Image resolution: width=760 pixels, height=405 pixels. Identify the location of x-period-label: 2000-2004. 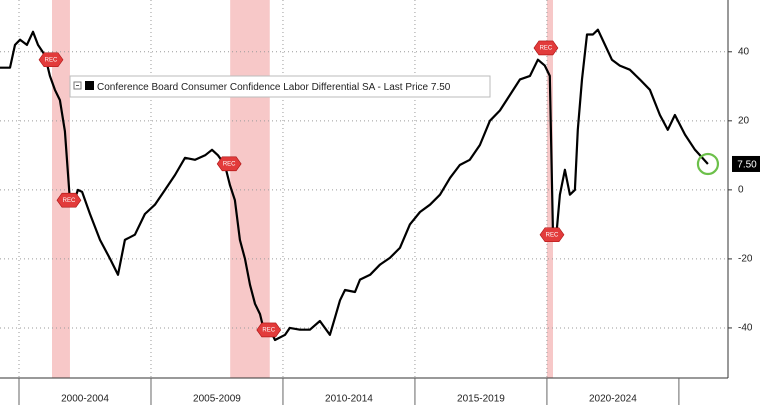
(85, 399).